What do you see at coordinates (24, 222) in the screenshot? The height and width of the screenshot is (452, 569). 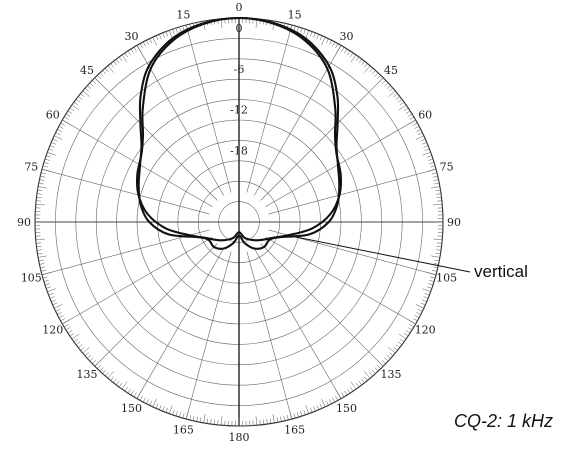 I see `angle-tick-label: 90` at bounding box center [24, 222].